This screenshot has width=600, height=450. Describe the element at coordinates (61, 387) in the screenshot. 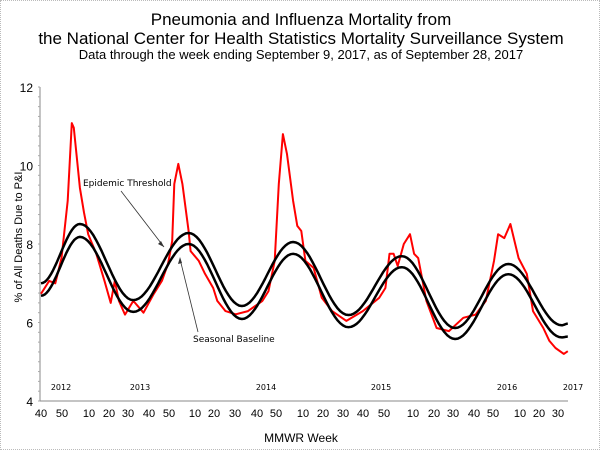

I see `year-label: 2012` at that location.